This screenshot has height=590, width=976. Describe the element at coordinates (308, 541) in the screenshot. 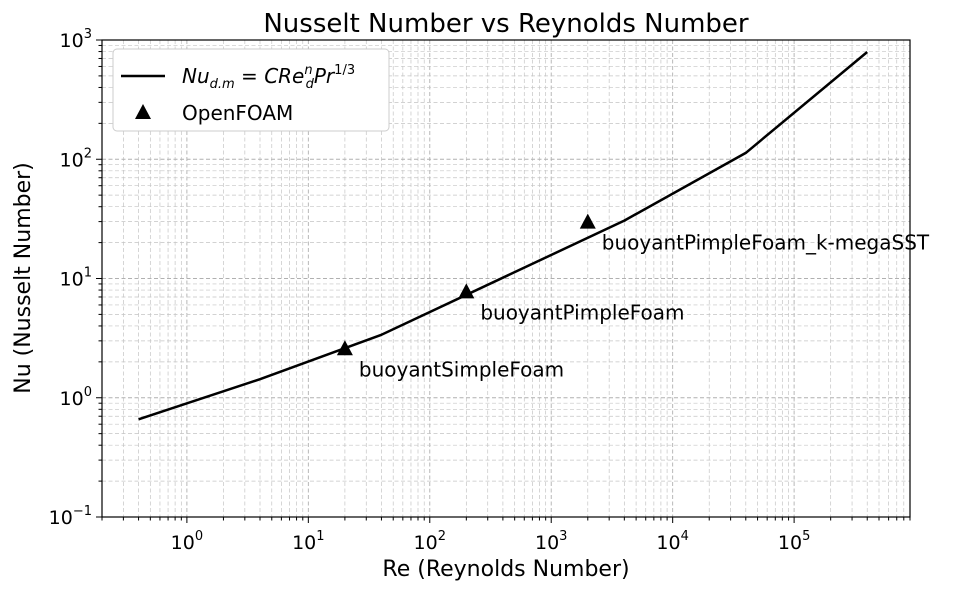

I see `x-tick-label: 10¹` at that location.